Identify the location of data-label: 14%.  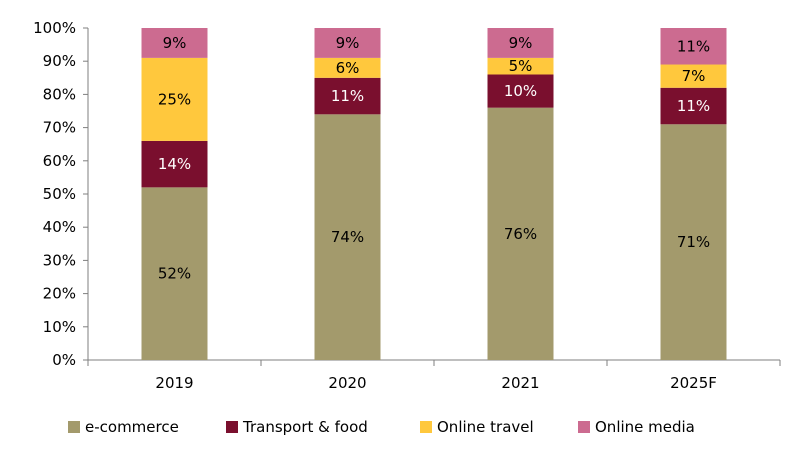
(174, 164).